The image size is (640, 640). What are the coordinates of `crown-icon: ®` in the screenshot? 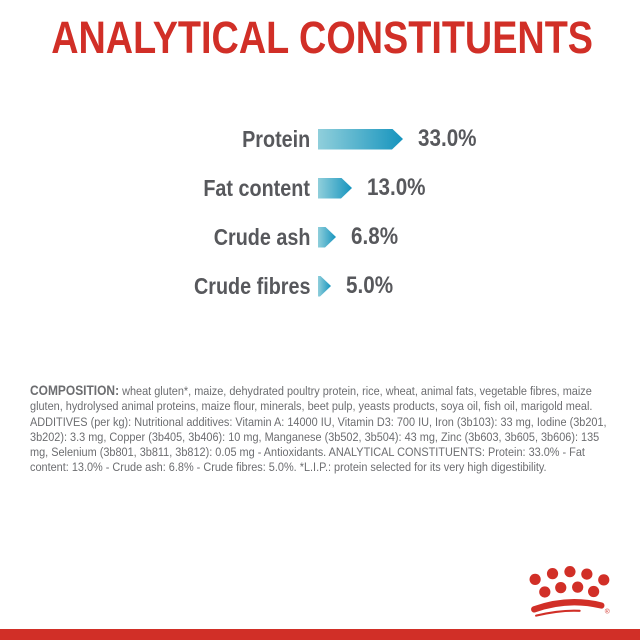 It's located at (569, 591).